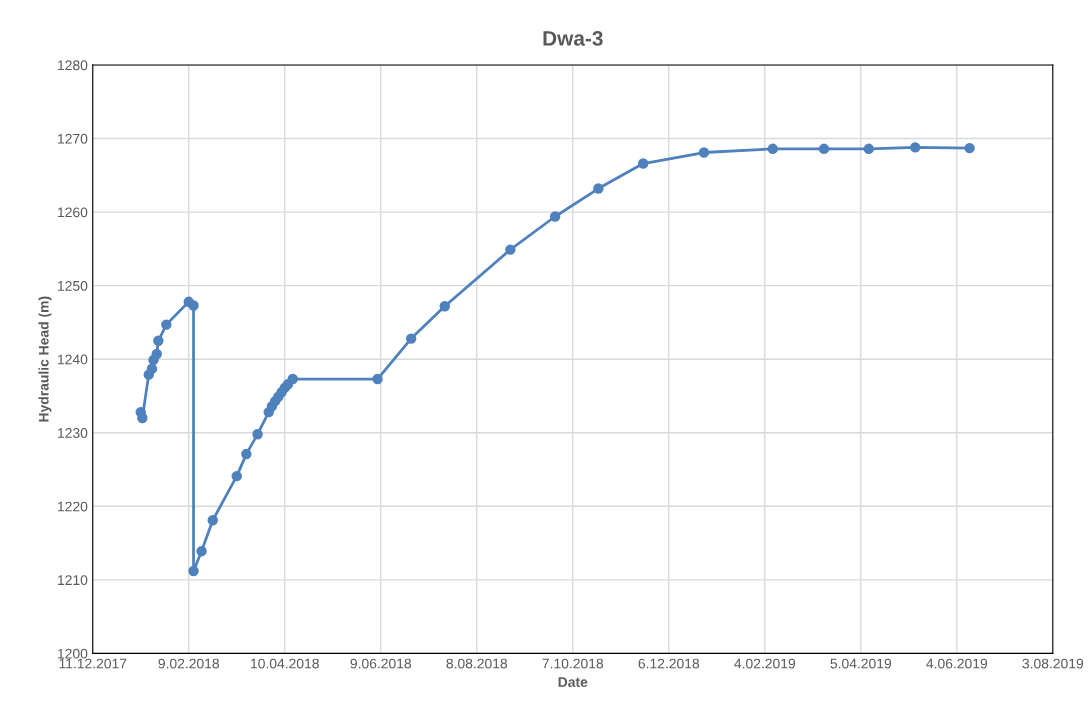  I want to click on x-tick-label: 5.04.2019, so click(861, 663).